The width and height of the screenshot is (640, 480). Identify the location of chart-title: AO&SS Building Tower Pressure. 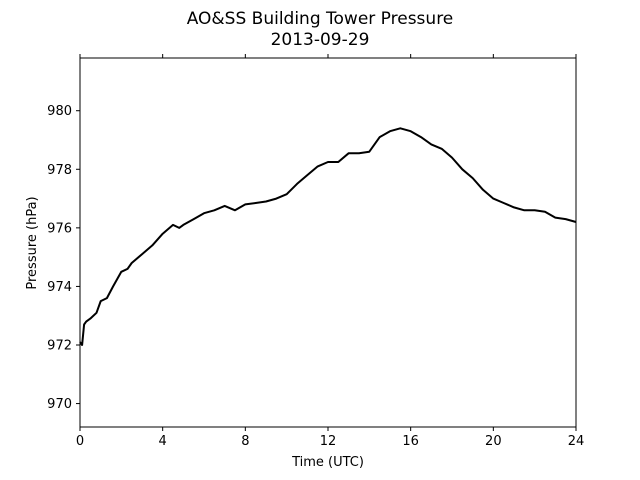
(320, 19).